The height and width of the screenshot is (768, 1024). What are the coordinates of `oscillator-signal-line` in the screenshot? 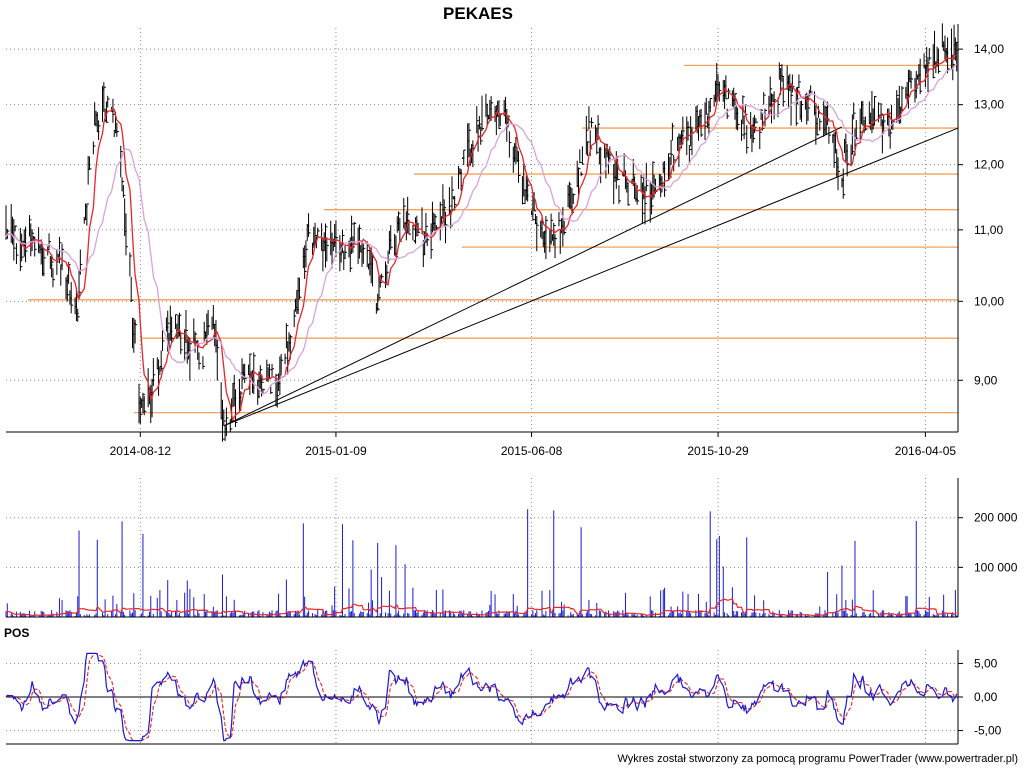 It's located at (481, 697).